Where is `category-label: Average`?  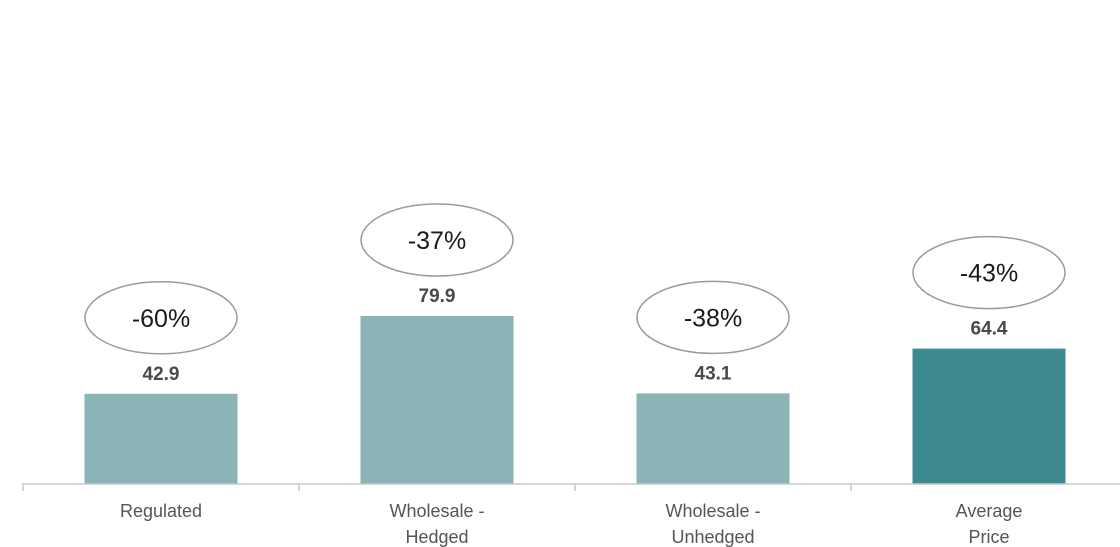
category-label: Average is located at coordinates (989, 511).